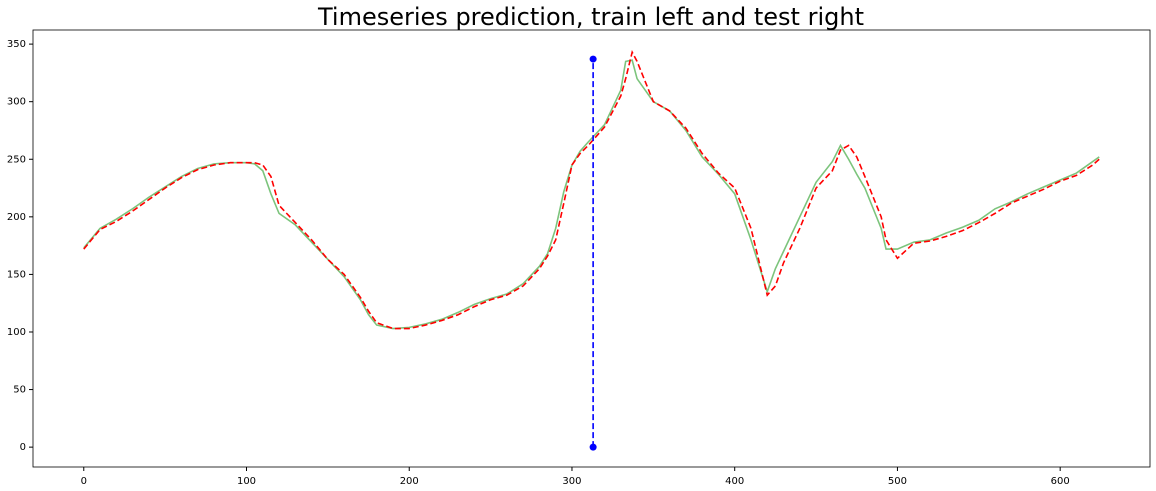  What do you see at coordinates (16, 159) in the screenshot?
I see `y-tick-label: 250` at bounding box center [16, 159].